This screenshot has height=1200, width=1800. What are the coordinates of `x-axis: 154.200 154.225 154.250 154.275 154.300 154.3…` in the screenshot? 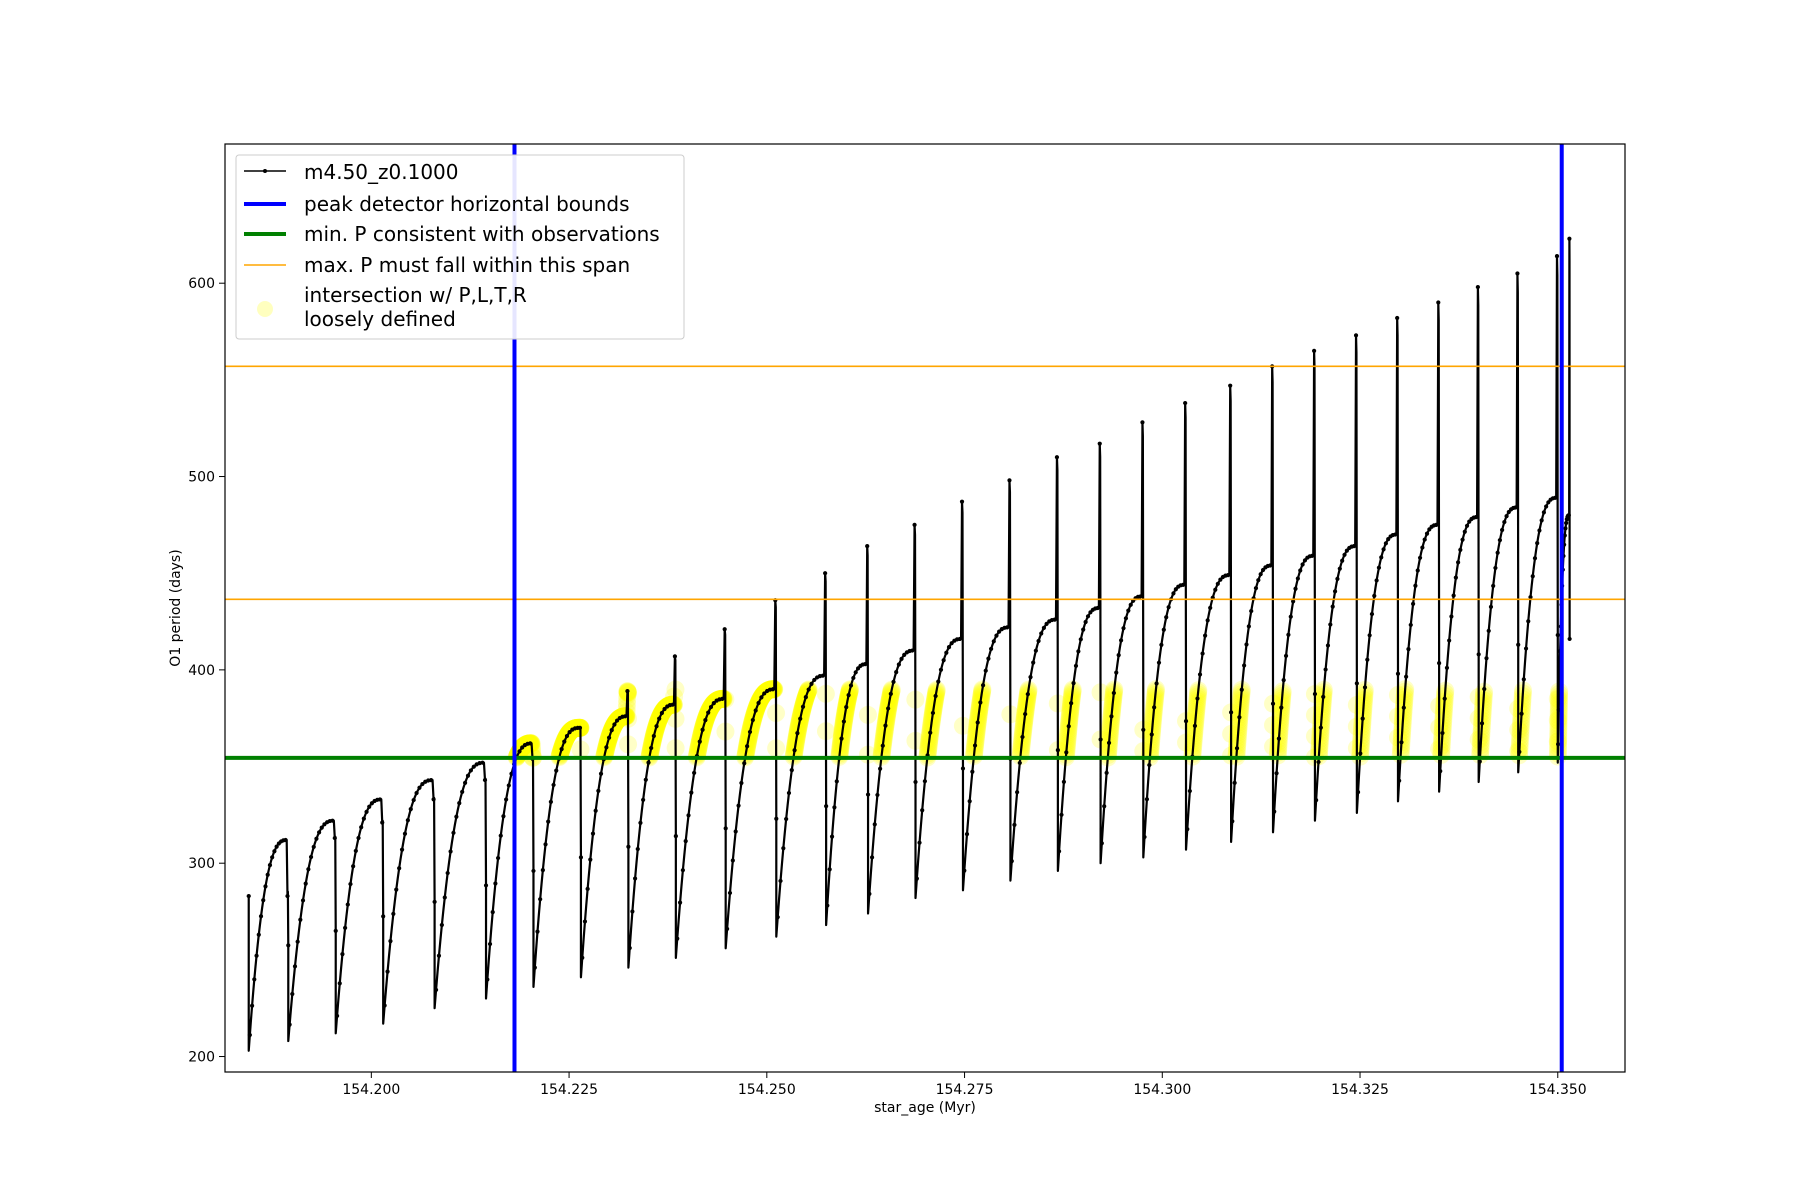 It's located at (964, 1085).